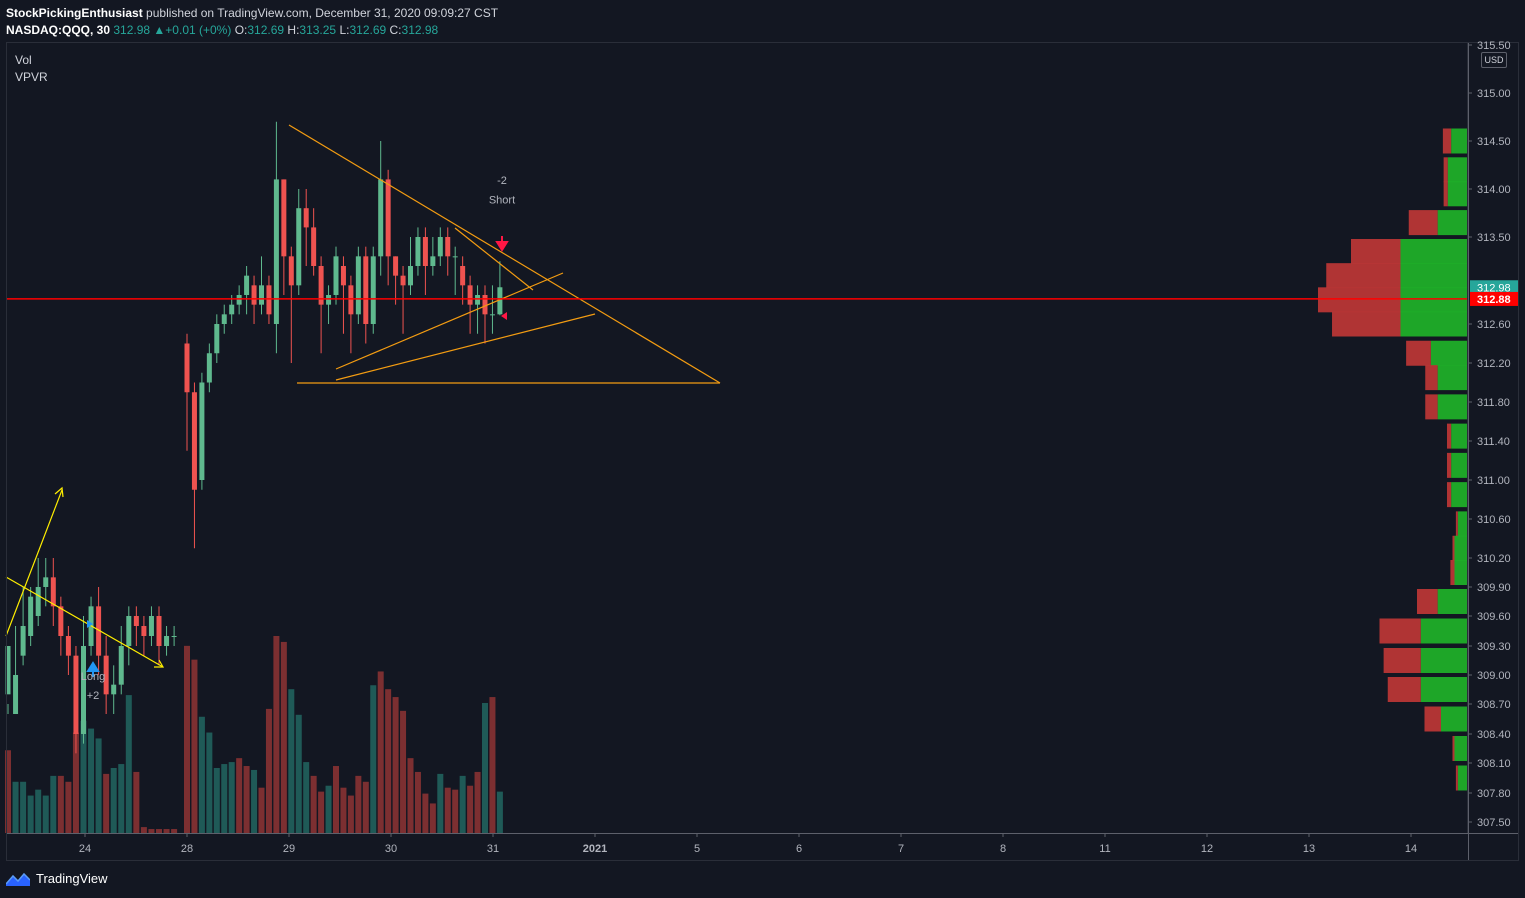  Describe the element at coordinates (34, 563) in the screenshot. I see `yellow-arrow-up` at that location.